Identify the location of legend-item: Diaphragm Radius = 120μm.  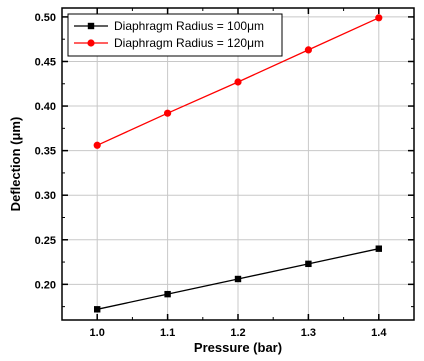
(169, 43).